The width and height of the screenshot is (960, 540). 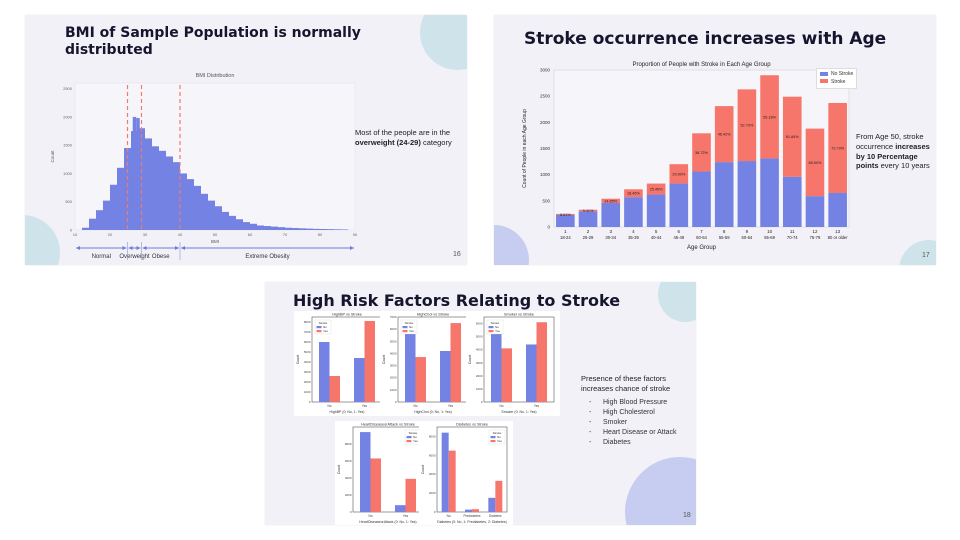 What do you see at coordinates (215, 241) in the screenshot?
I see `x-axis-label: BMI` at bounding box center [215, 241].